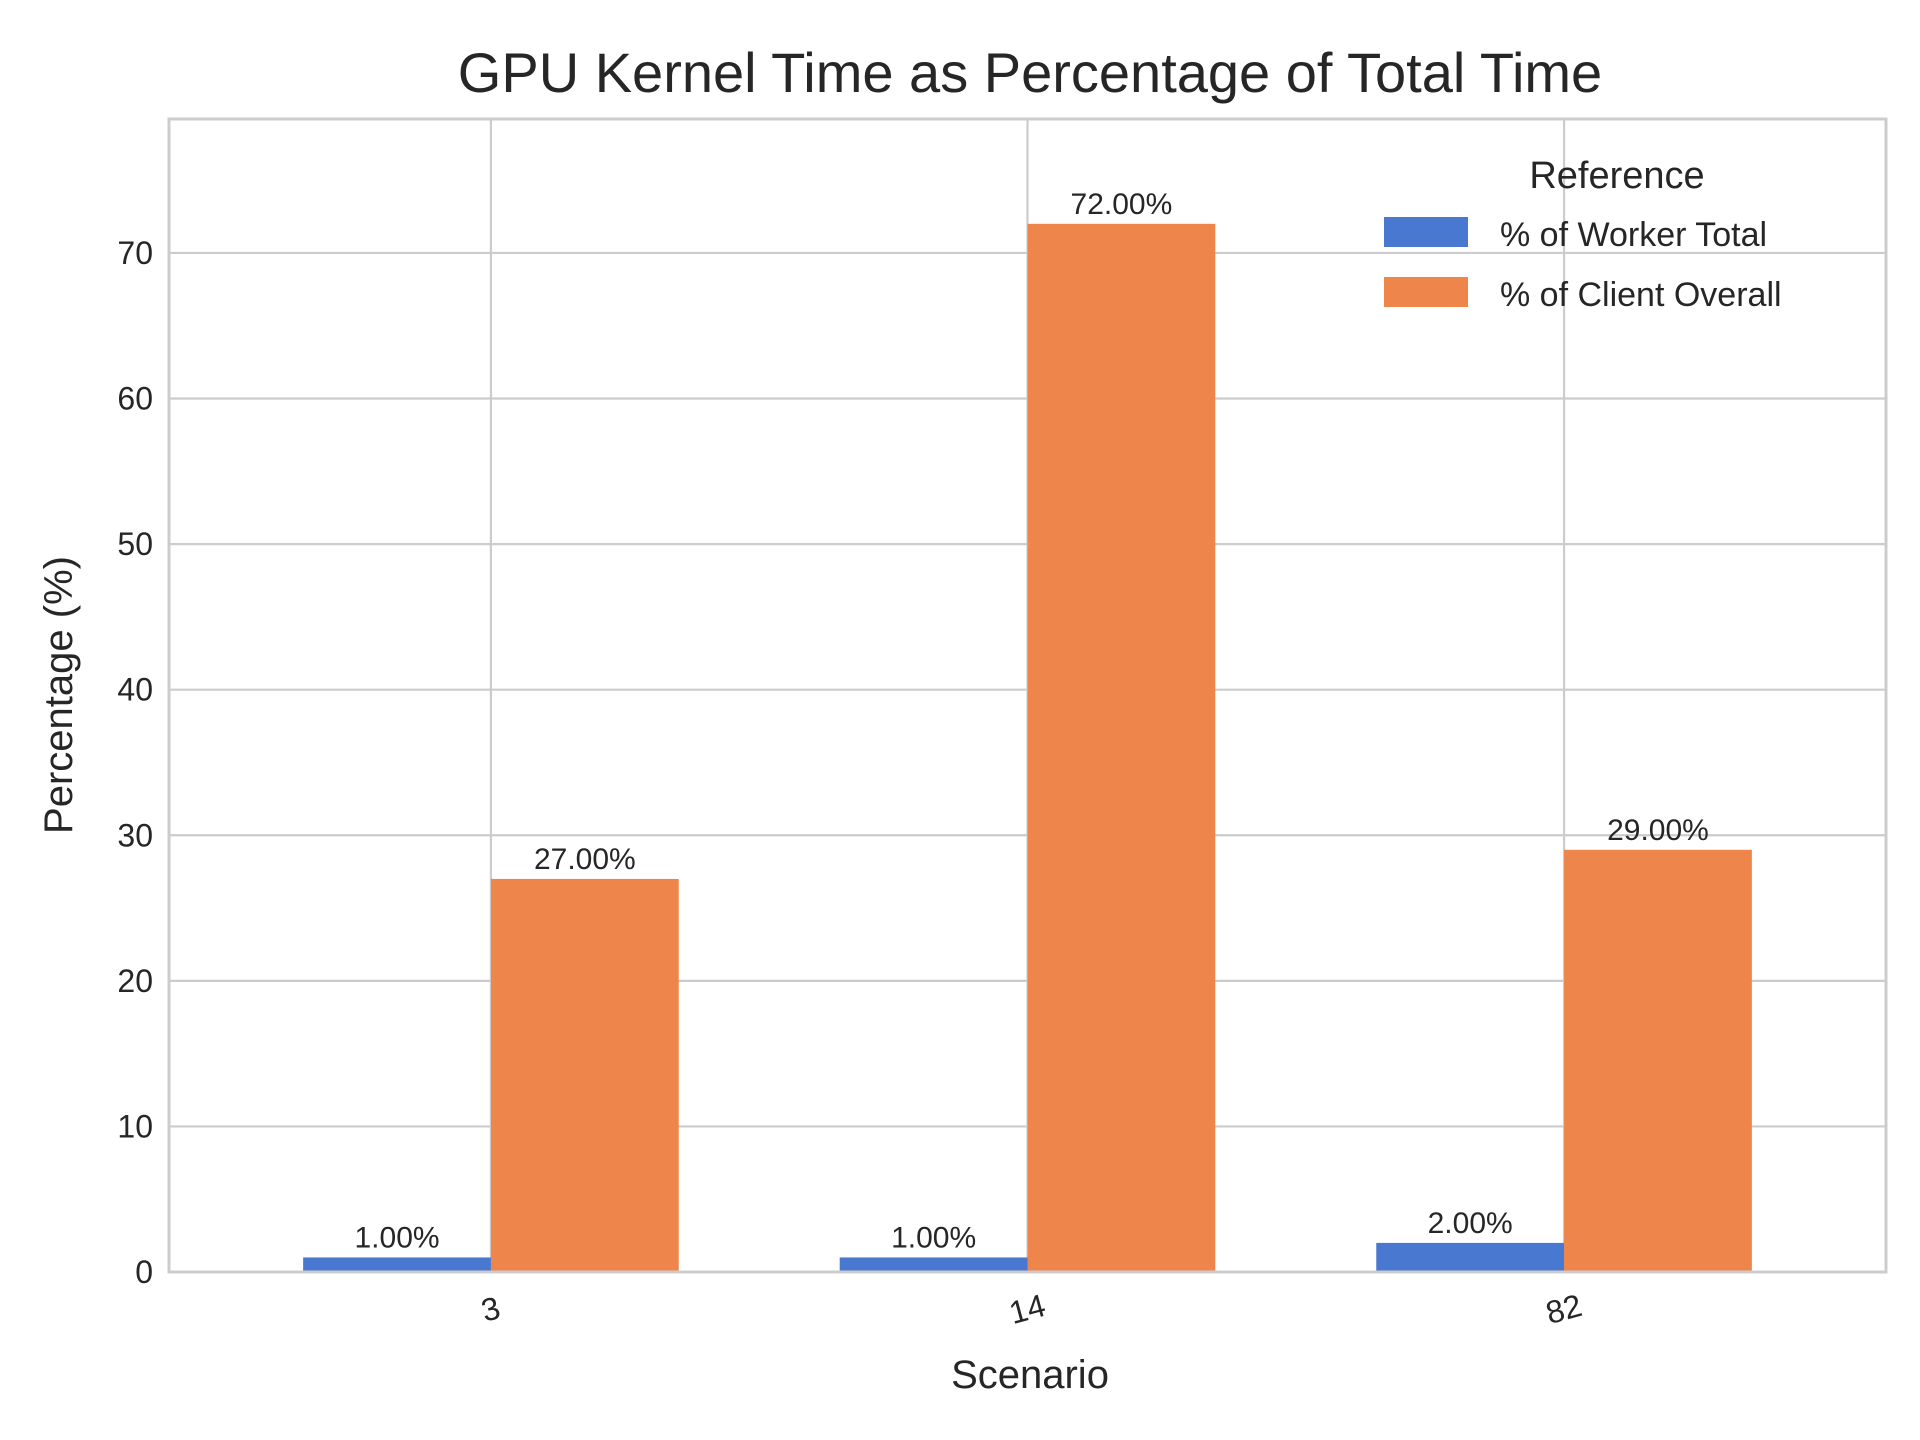 The width and height of the screenshot is (1920, 1440). What do you see at coordinates (1633, 235) in the screenshot?
I see `legend-entry-label: % of Worker Total` at bounding box center [1633, 235].